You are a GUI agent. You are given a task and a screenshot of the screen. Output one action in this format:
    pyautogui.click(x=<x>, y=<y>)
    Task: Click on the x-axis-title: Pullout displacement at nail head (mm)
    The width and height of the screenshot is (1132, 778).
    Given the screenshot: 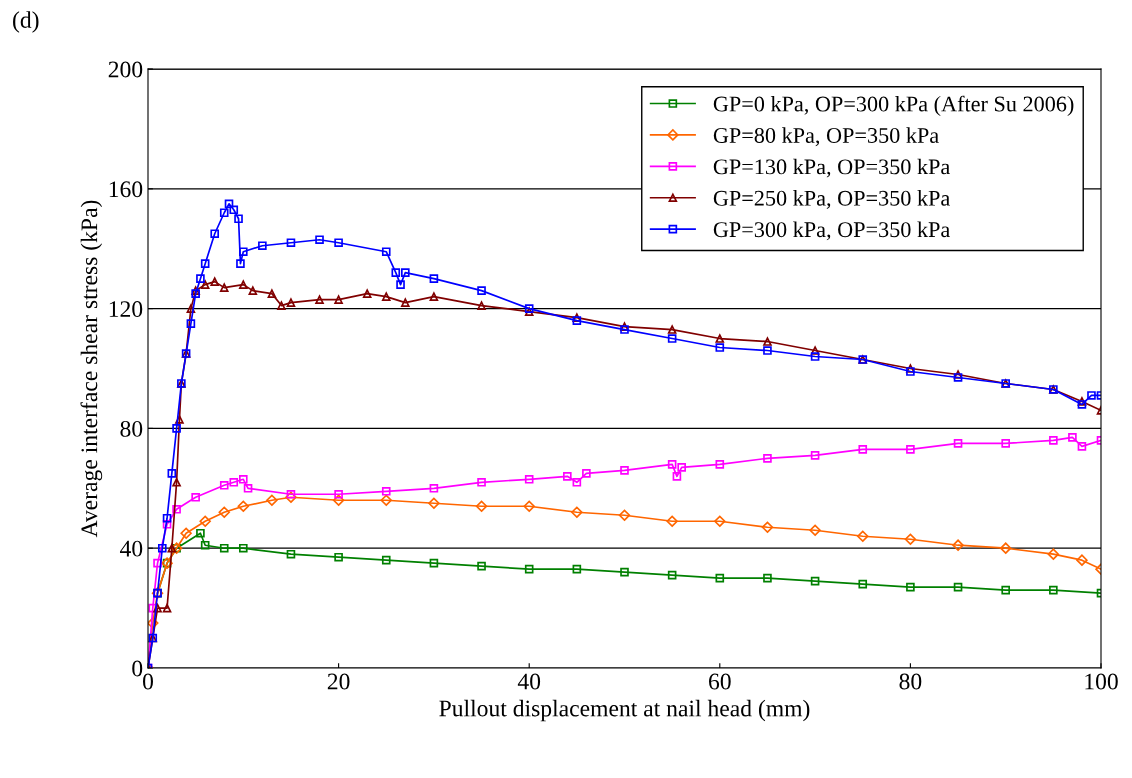 What is the action you would take?
    pyautogui.click(x=624, y=710)
    